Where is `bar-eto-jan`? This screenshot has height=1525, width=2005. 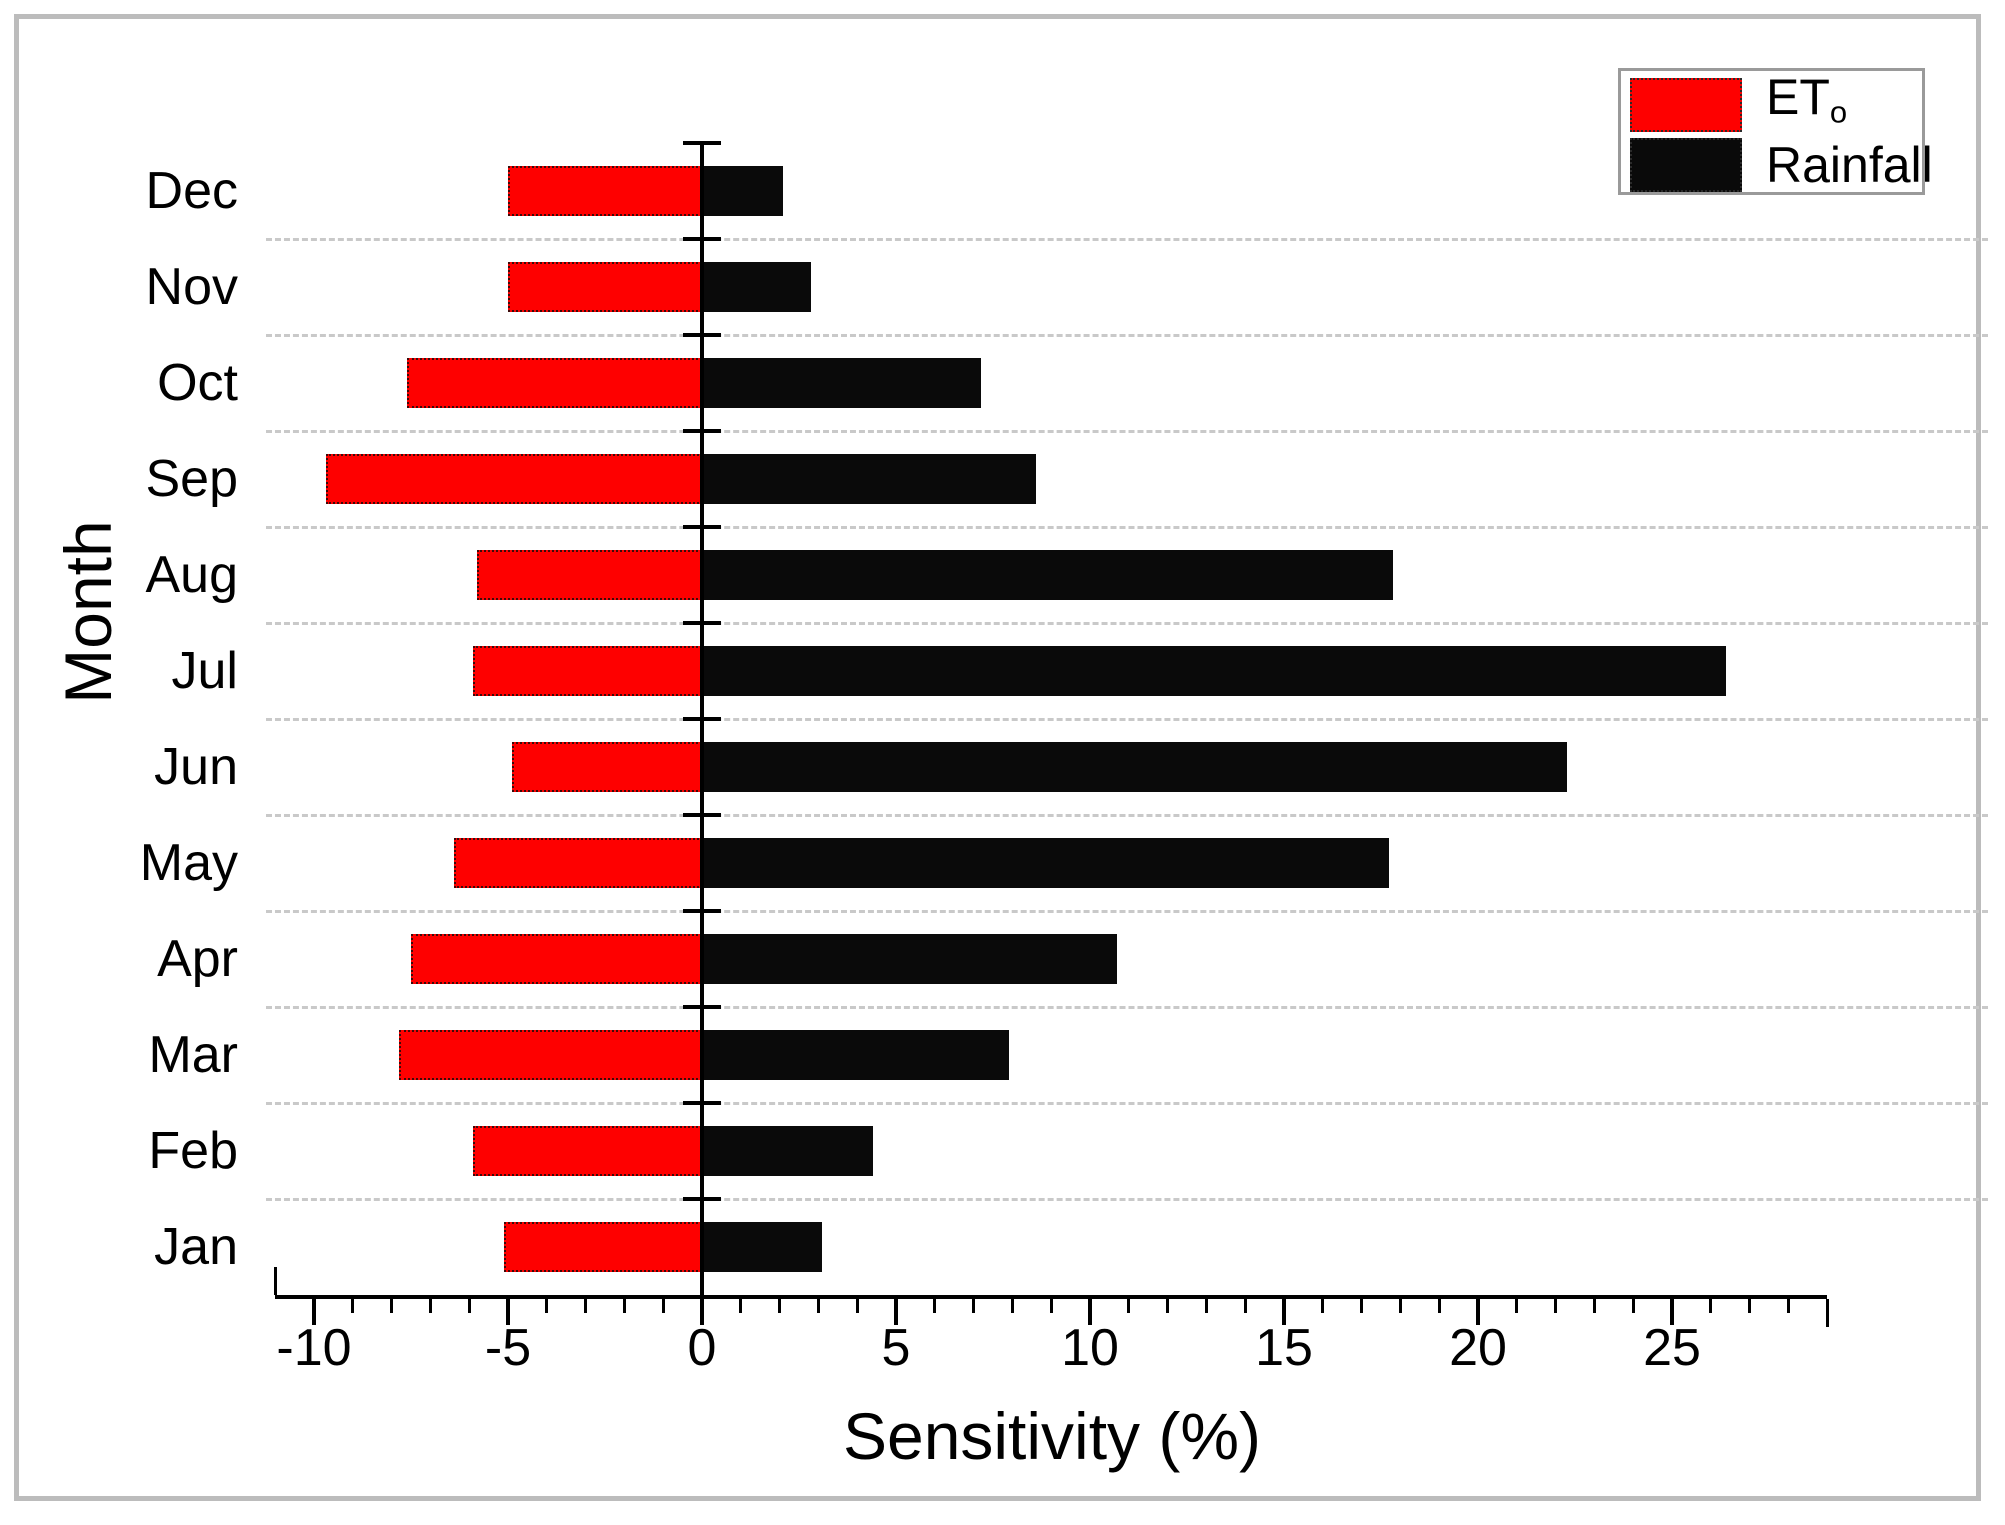 bar-eto-jan is located at coordinates (603, 1247).